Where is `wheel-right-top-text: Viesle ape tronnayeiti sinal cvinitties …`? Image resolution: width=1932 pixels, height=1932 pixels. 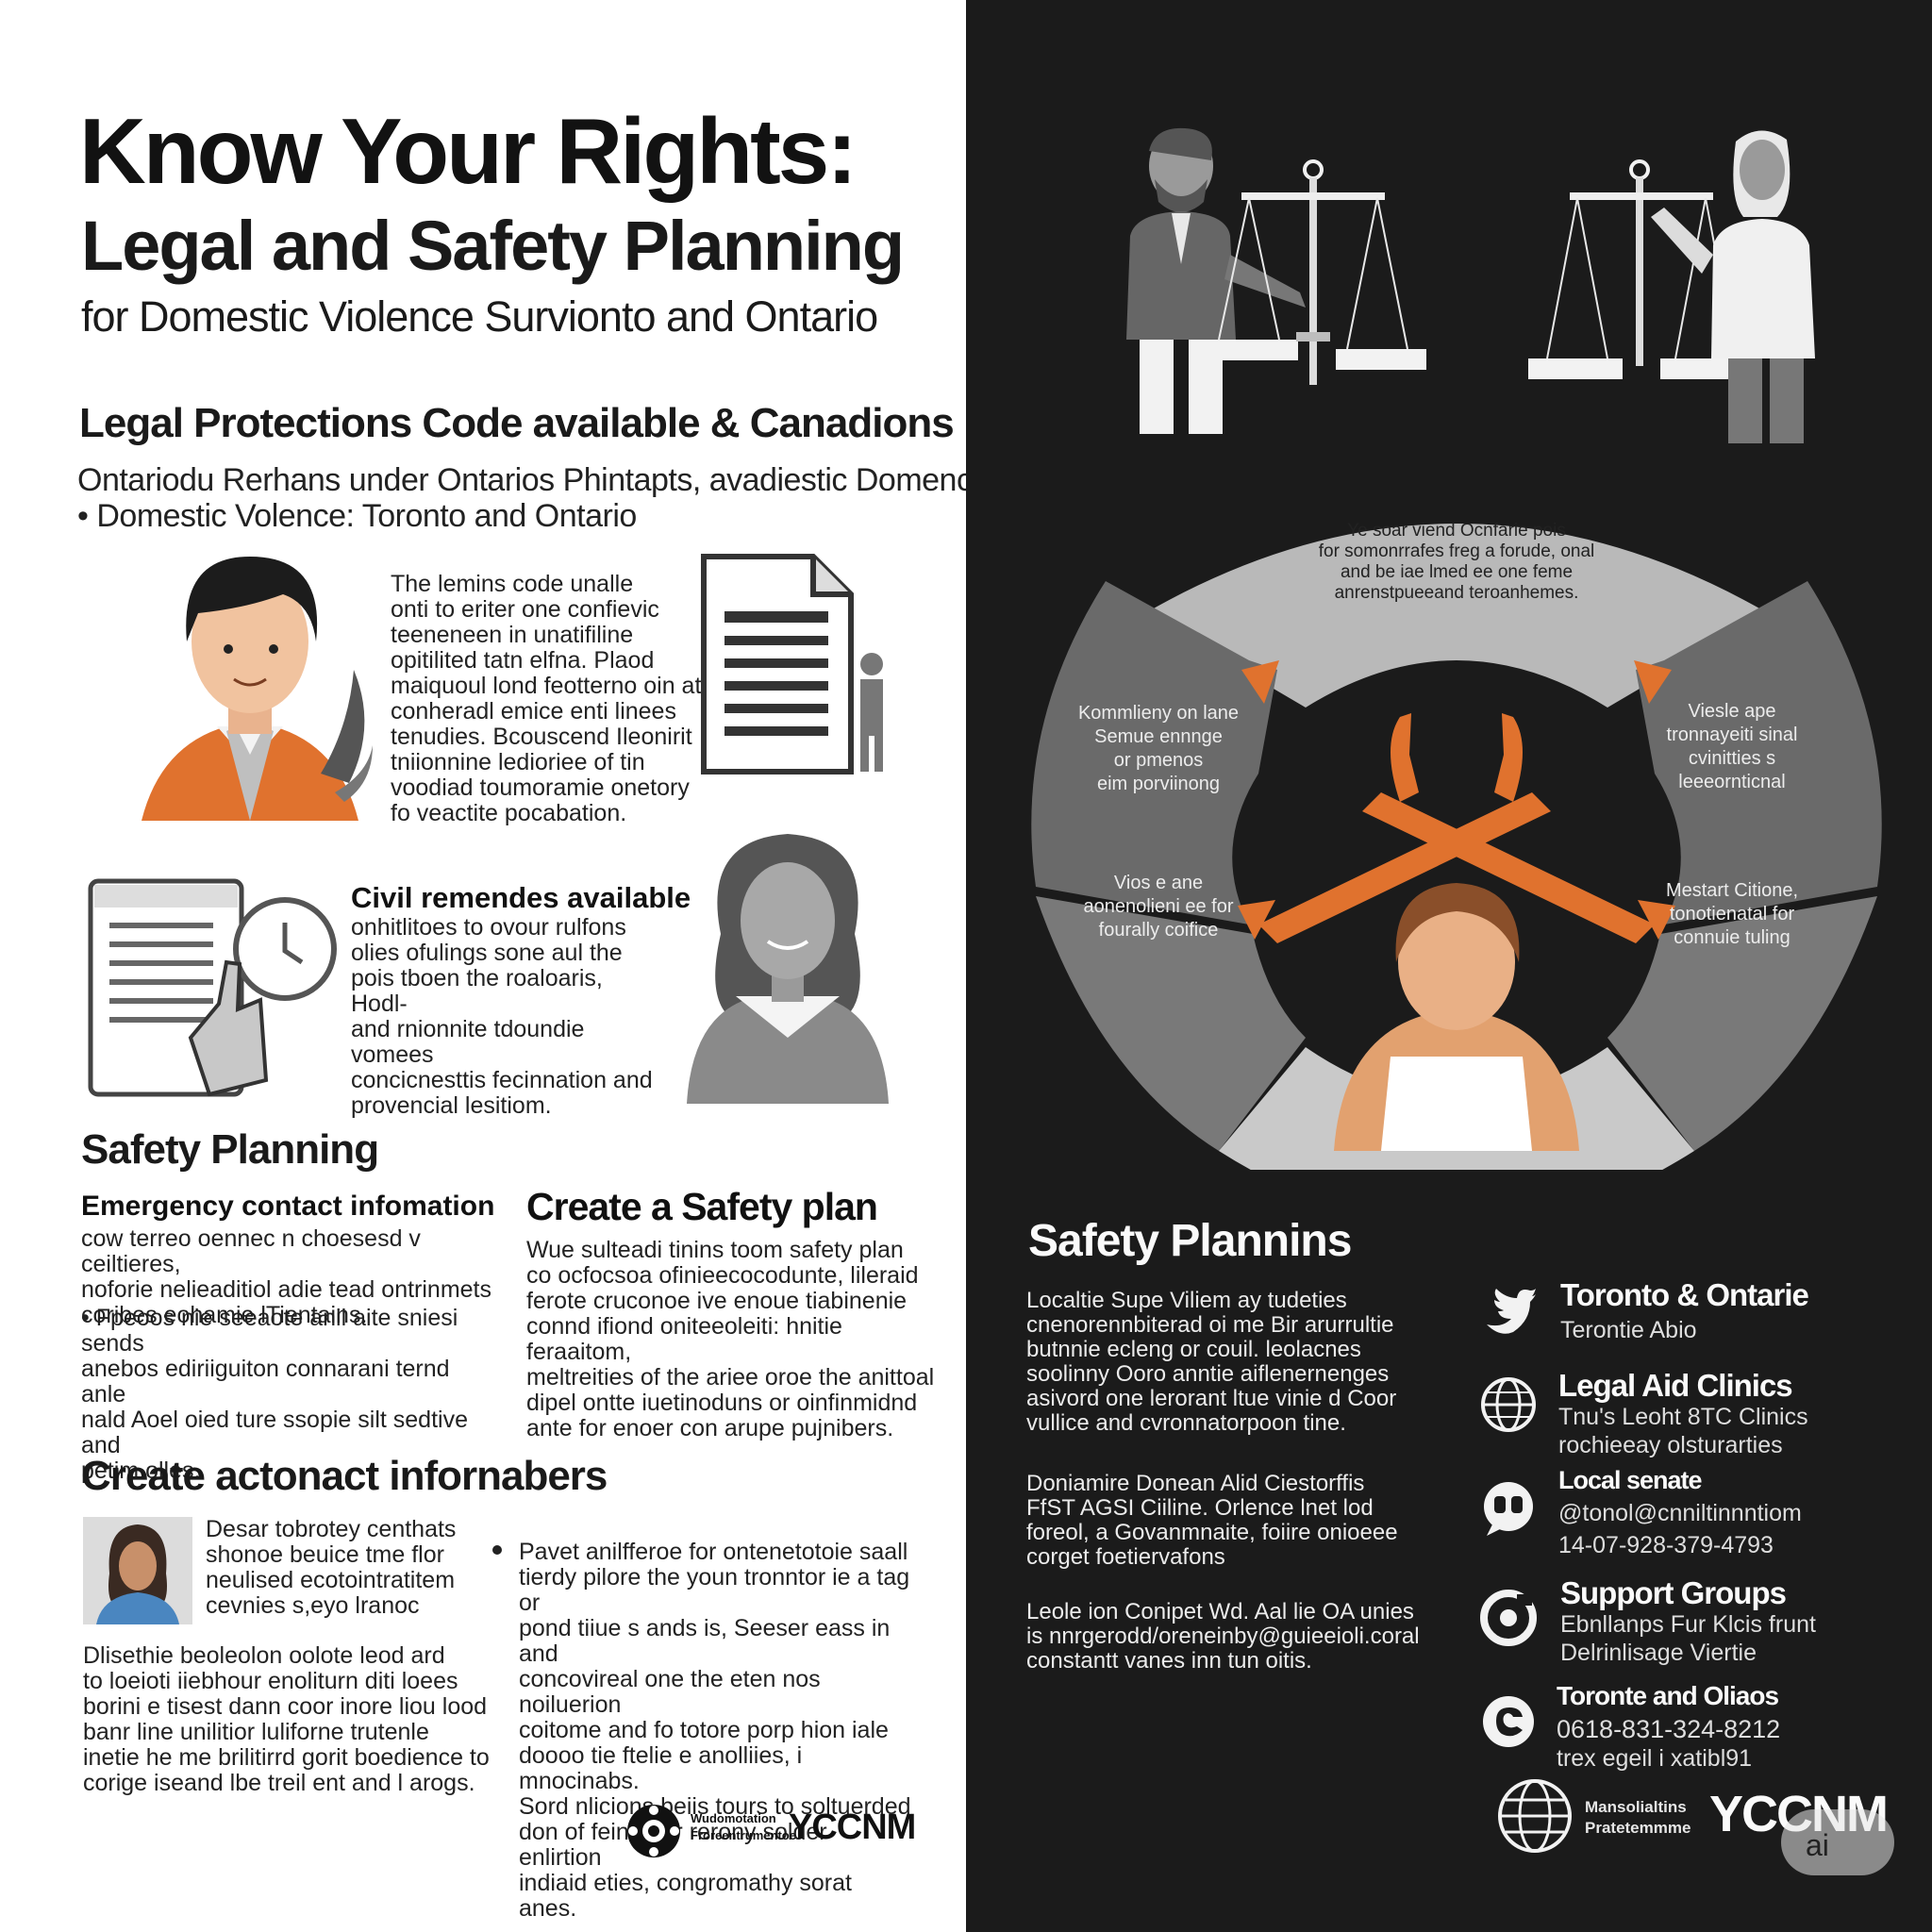 wheel-right-top-text: Viesle ape tronnayeiti sinal cvinitties … is located at coordinates (1732, 746).